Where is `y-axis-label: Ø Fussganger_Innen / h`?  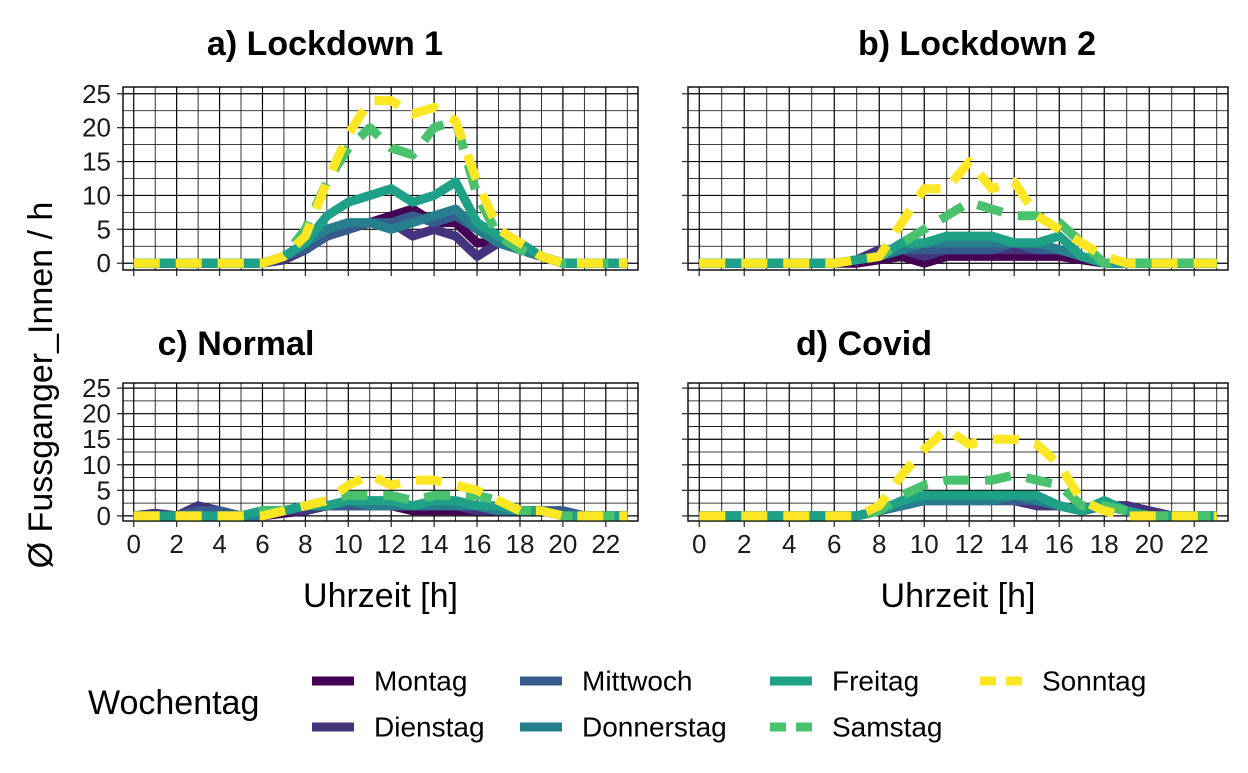 y-axis-label: Ø Fussganger_Innen / h is located at coordinates (41, 385).